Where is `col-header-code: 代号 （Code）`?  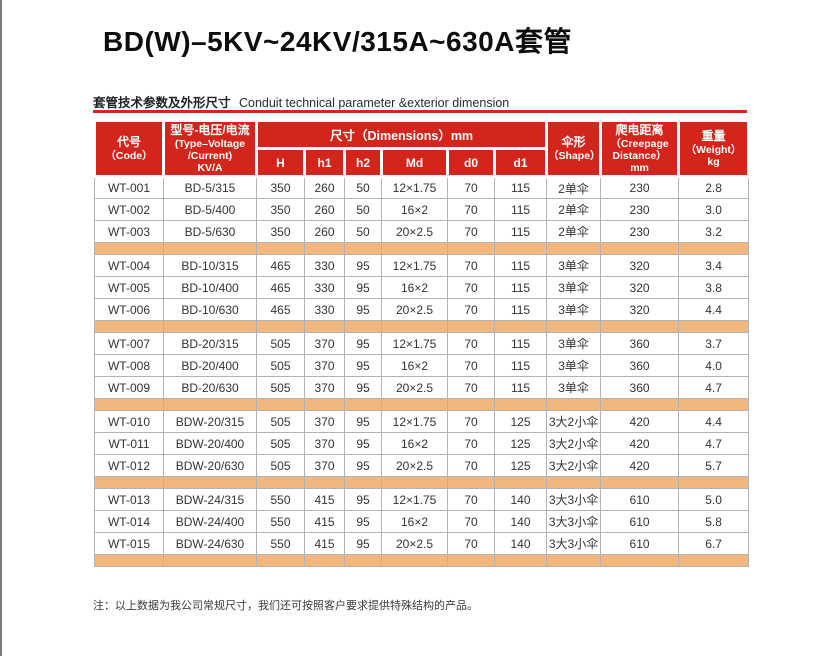
col-header-code: 代号 （Code） is located at coordinates (129, 148).